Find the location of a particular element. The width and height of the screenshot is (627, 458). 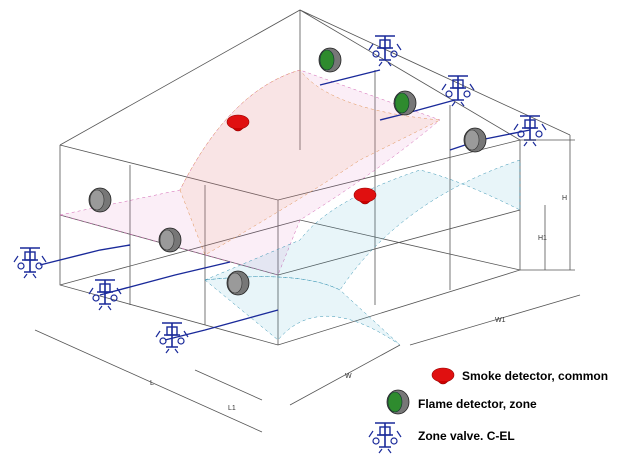

dimension-label: W1 is located at coordinates (500, 320).